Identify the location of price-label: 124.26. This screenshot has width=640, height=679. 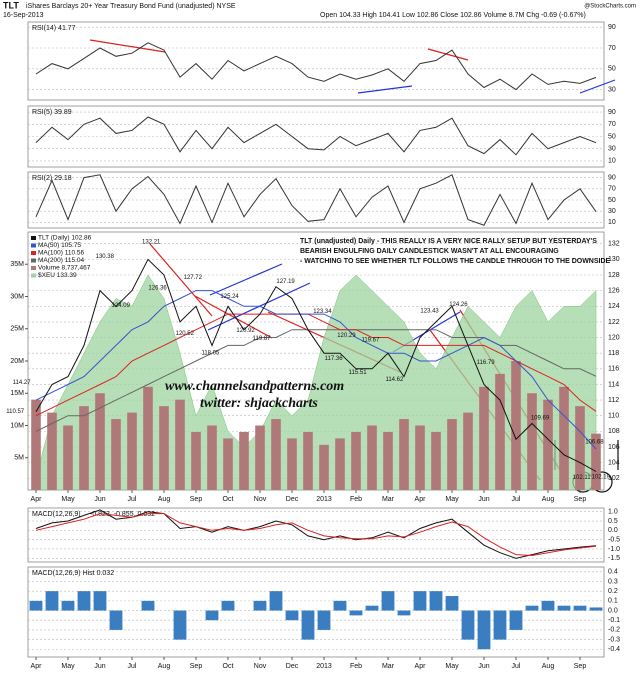
(458, 305).